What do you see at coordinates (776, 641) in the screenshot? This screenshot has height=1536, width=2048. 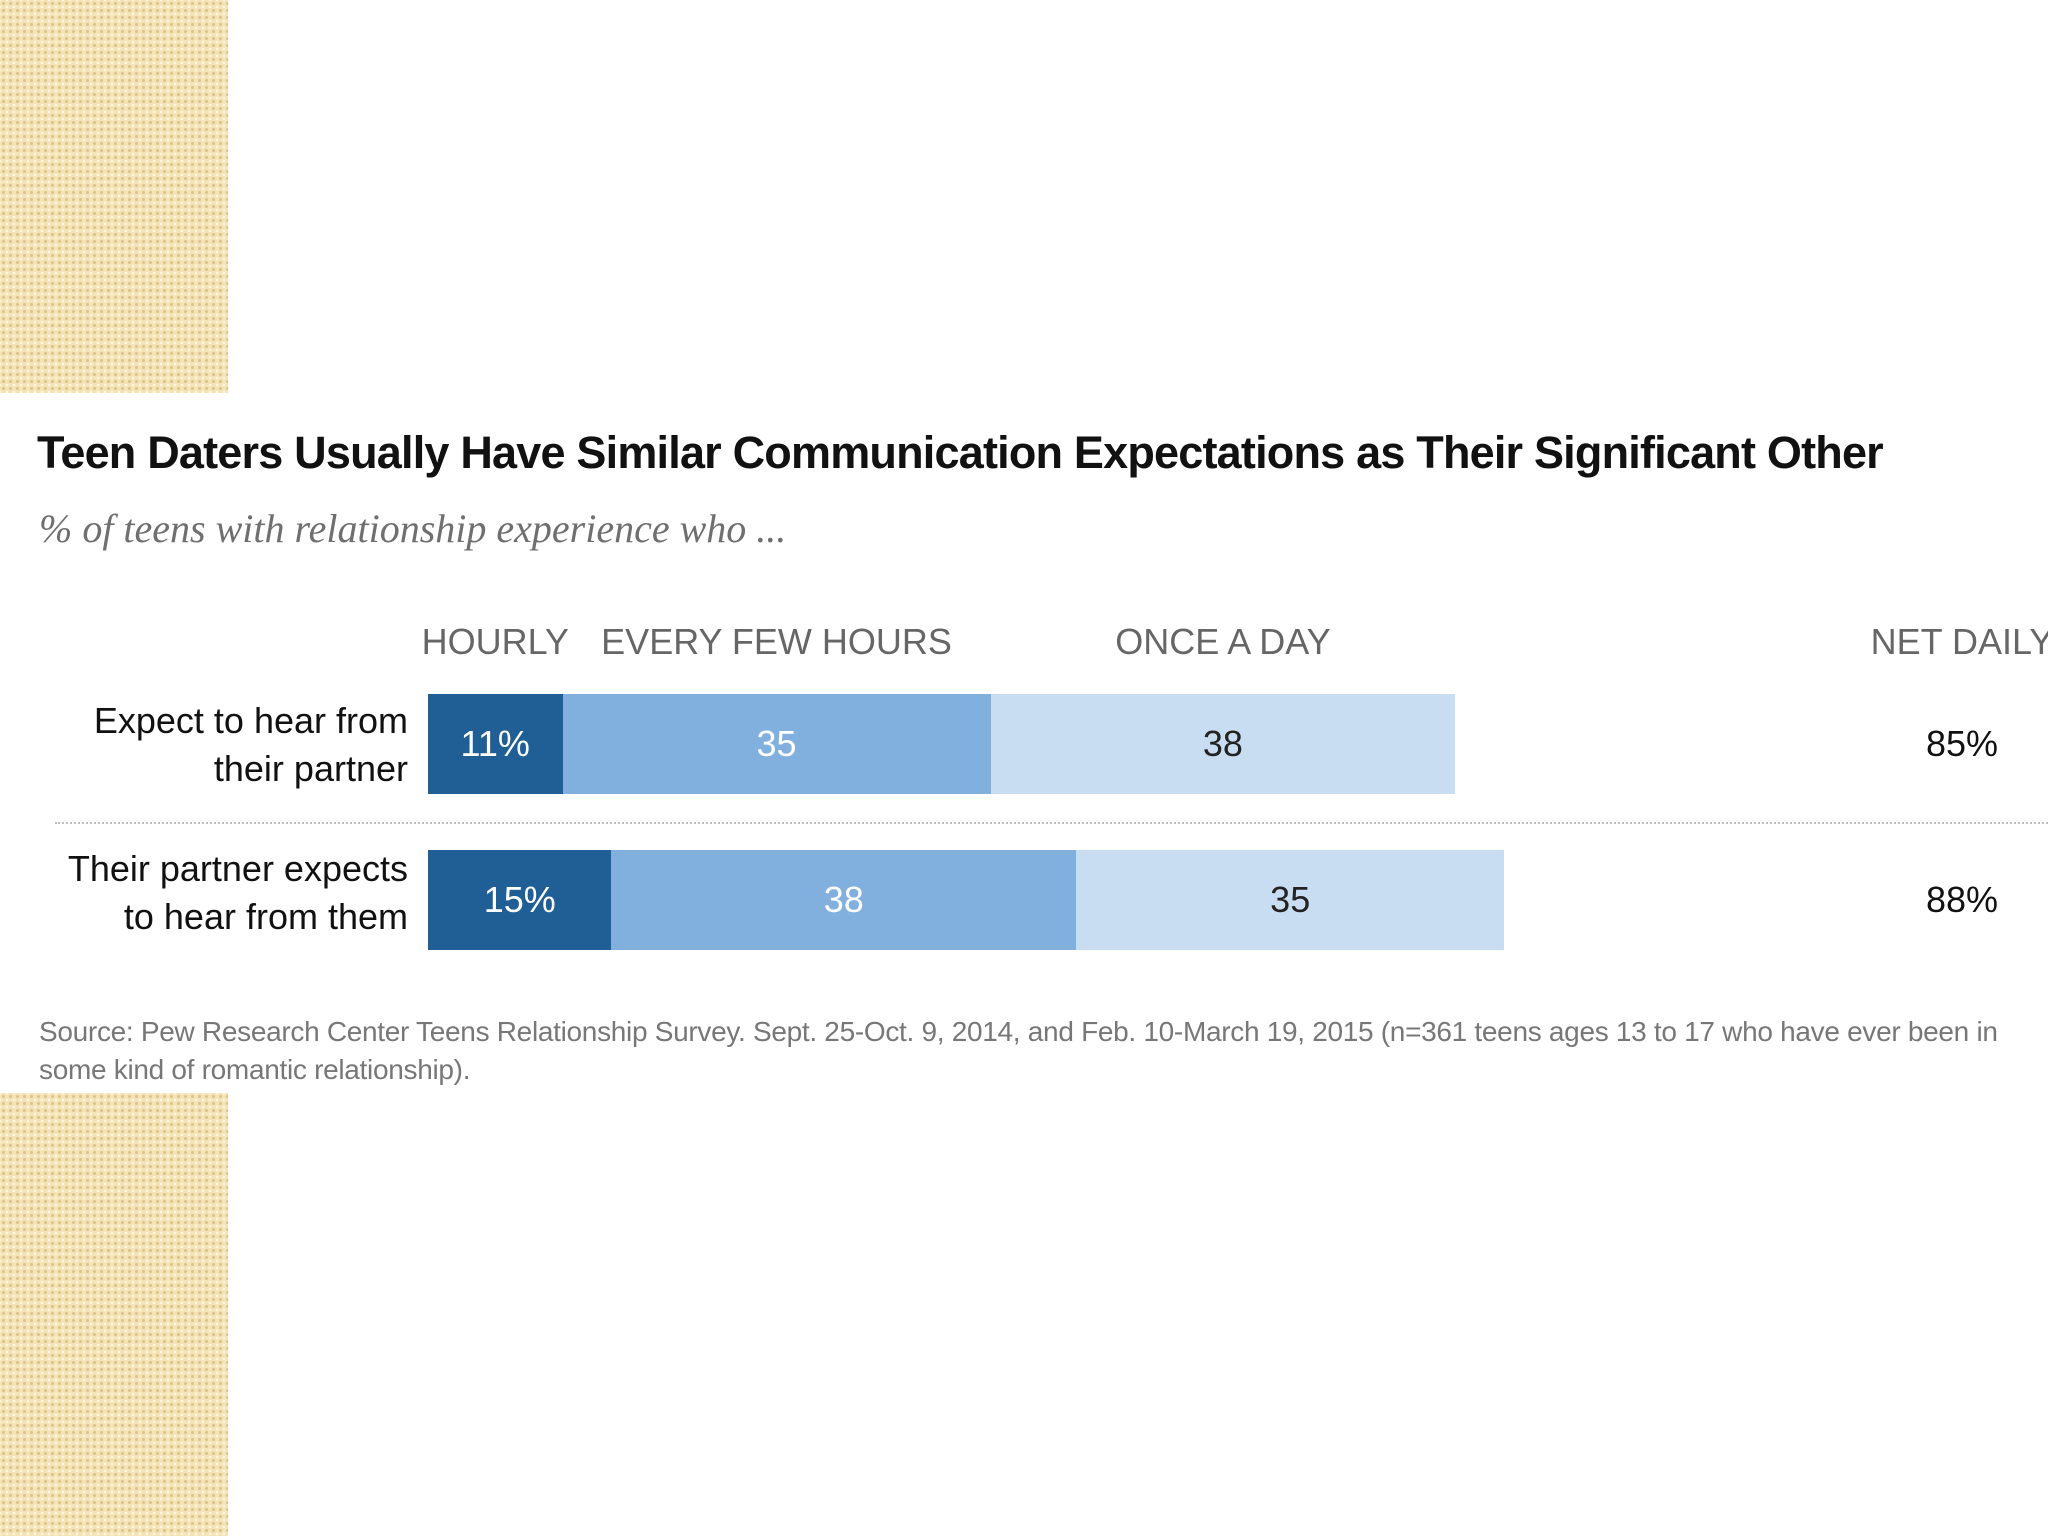 I see `column-header-every-few-hours: EVERY FEW HOURS` at bounding box center [776, 641].